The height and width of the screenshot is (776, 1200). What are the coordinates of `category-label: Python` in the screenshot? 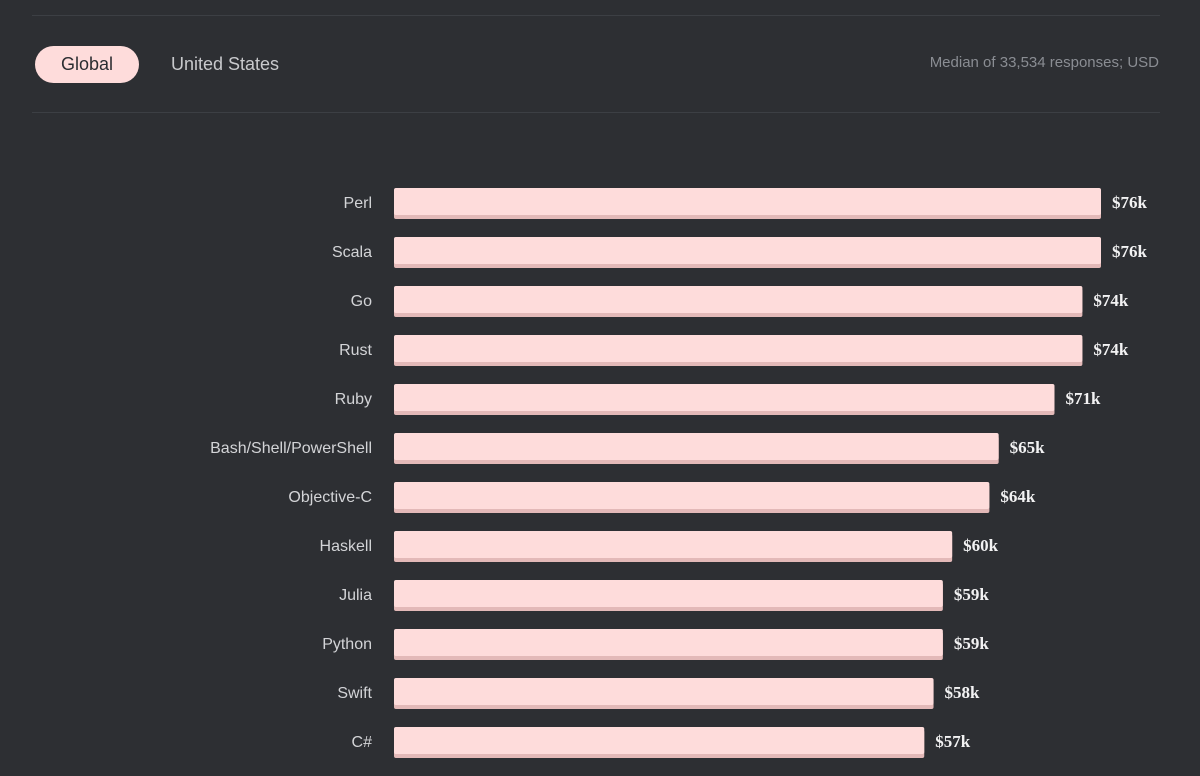 It's located at (347, 644).